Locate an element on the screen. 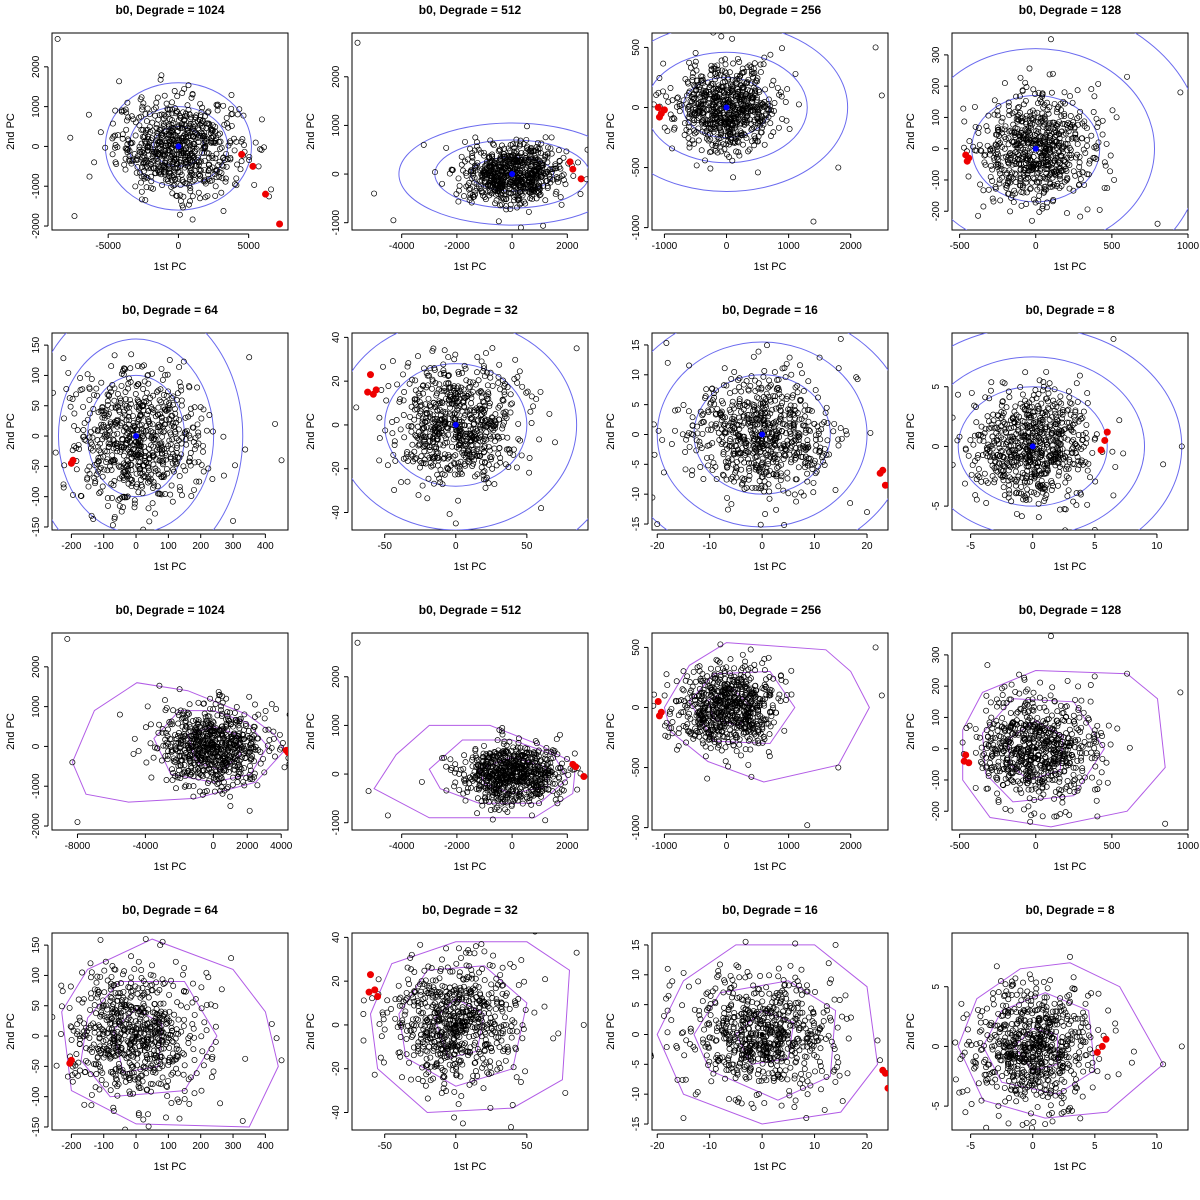  y-tick-label: 0 is located at coordinates (36, 436).